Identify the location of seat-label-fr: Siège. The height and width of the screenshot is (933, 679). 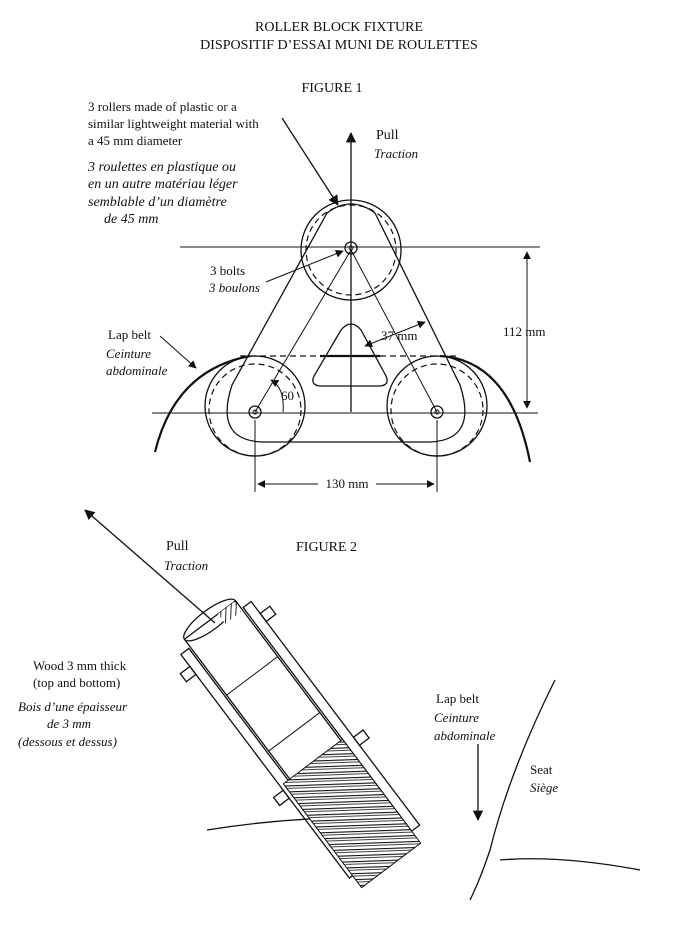
(544, 787).